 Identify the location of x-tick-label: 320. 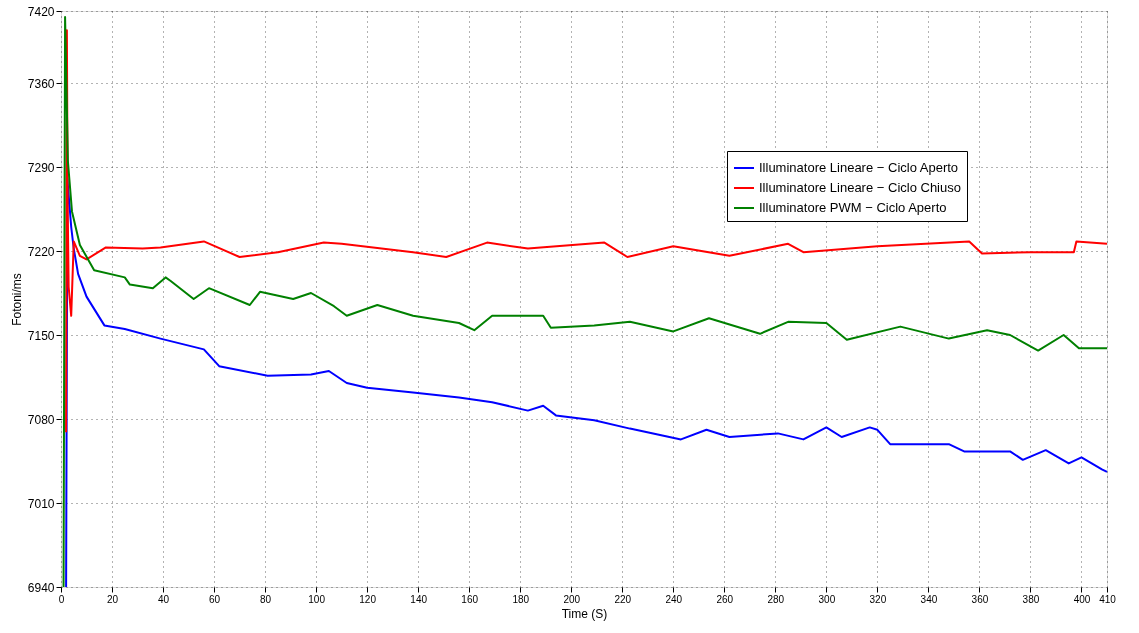
(878, 599).